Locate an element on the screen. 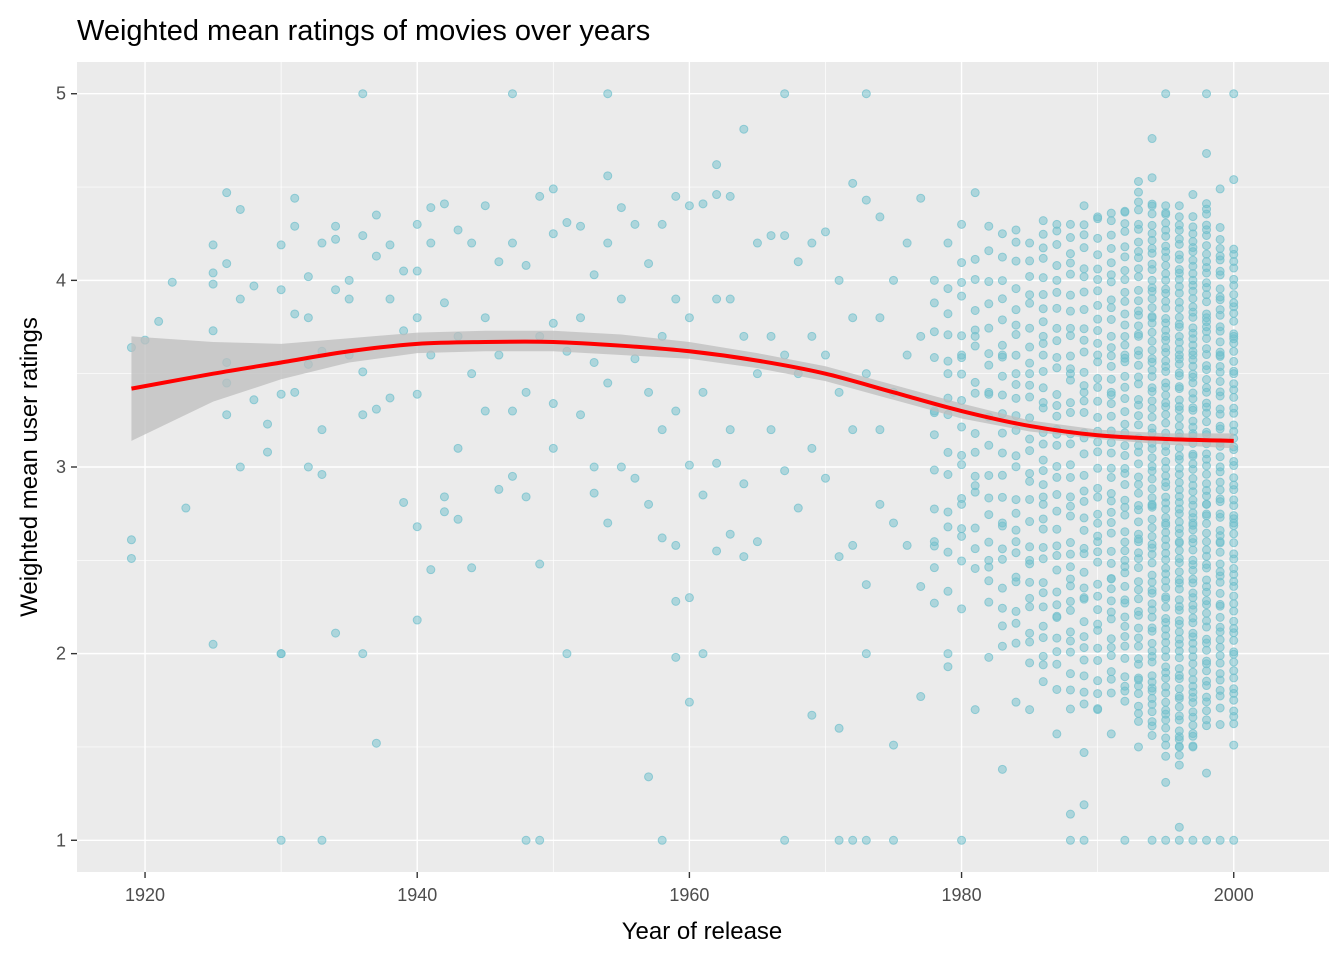  x-tick-label: 2000 is located at coordinates (1234, 895).